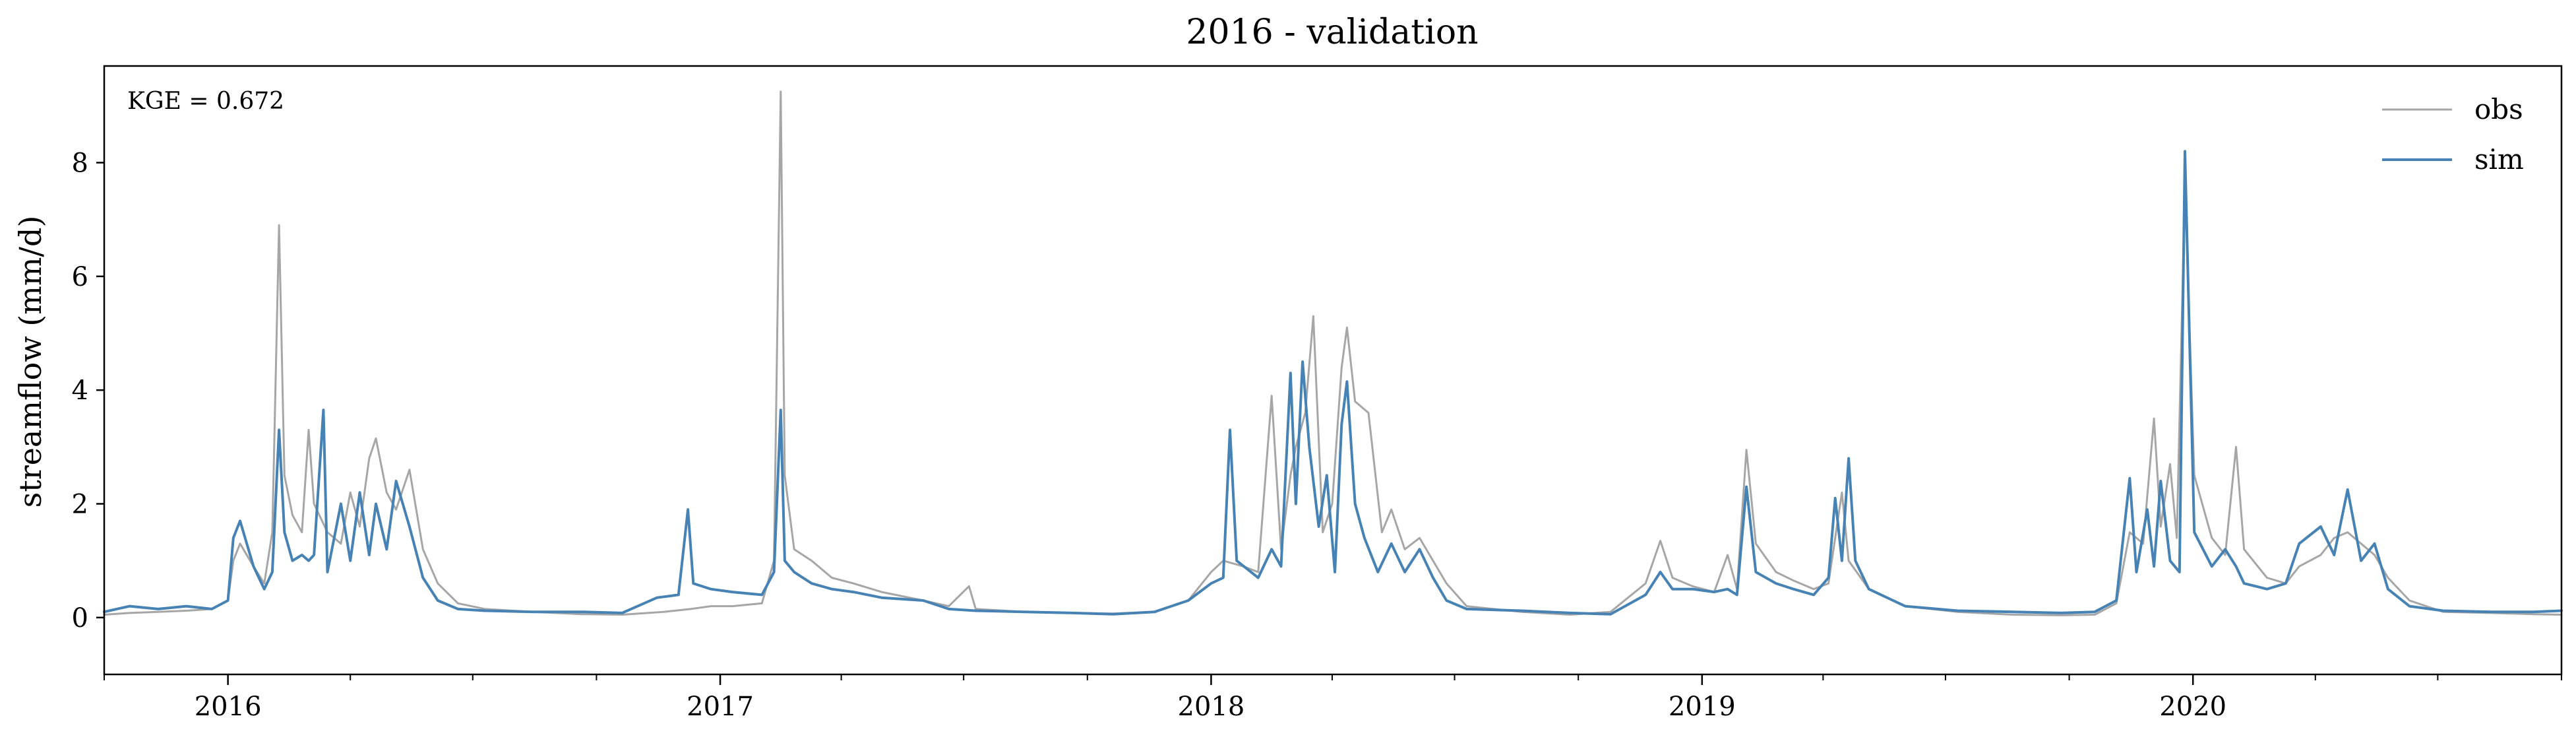 This screenshot has width=2576, height=747. I want to click on y-tick-label-2: 2, so click(80, 504).